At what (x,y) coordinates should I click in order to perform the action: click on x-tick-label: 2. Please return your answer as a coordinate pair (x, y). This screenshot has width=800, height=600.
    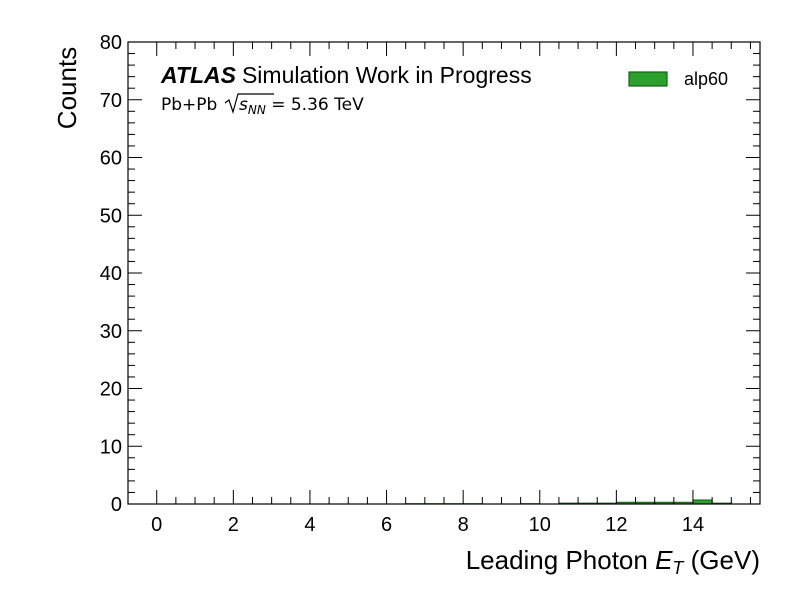
    Looking at the image, I should click on (233, 525).